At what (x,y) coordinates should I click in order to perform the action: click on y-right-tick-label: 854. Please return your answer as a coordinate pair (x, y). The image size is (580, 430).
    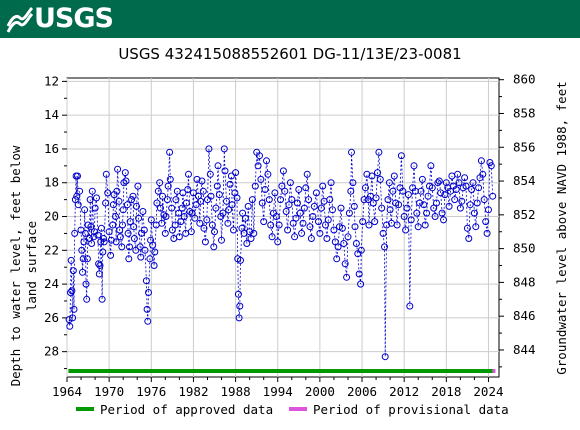
    Looking at the image, I should click on (524, 180).